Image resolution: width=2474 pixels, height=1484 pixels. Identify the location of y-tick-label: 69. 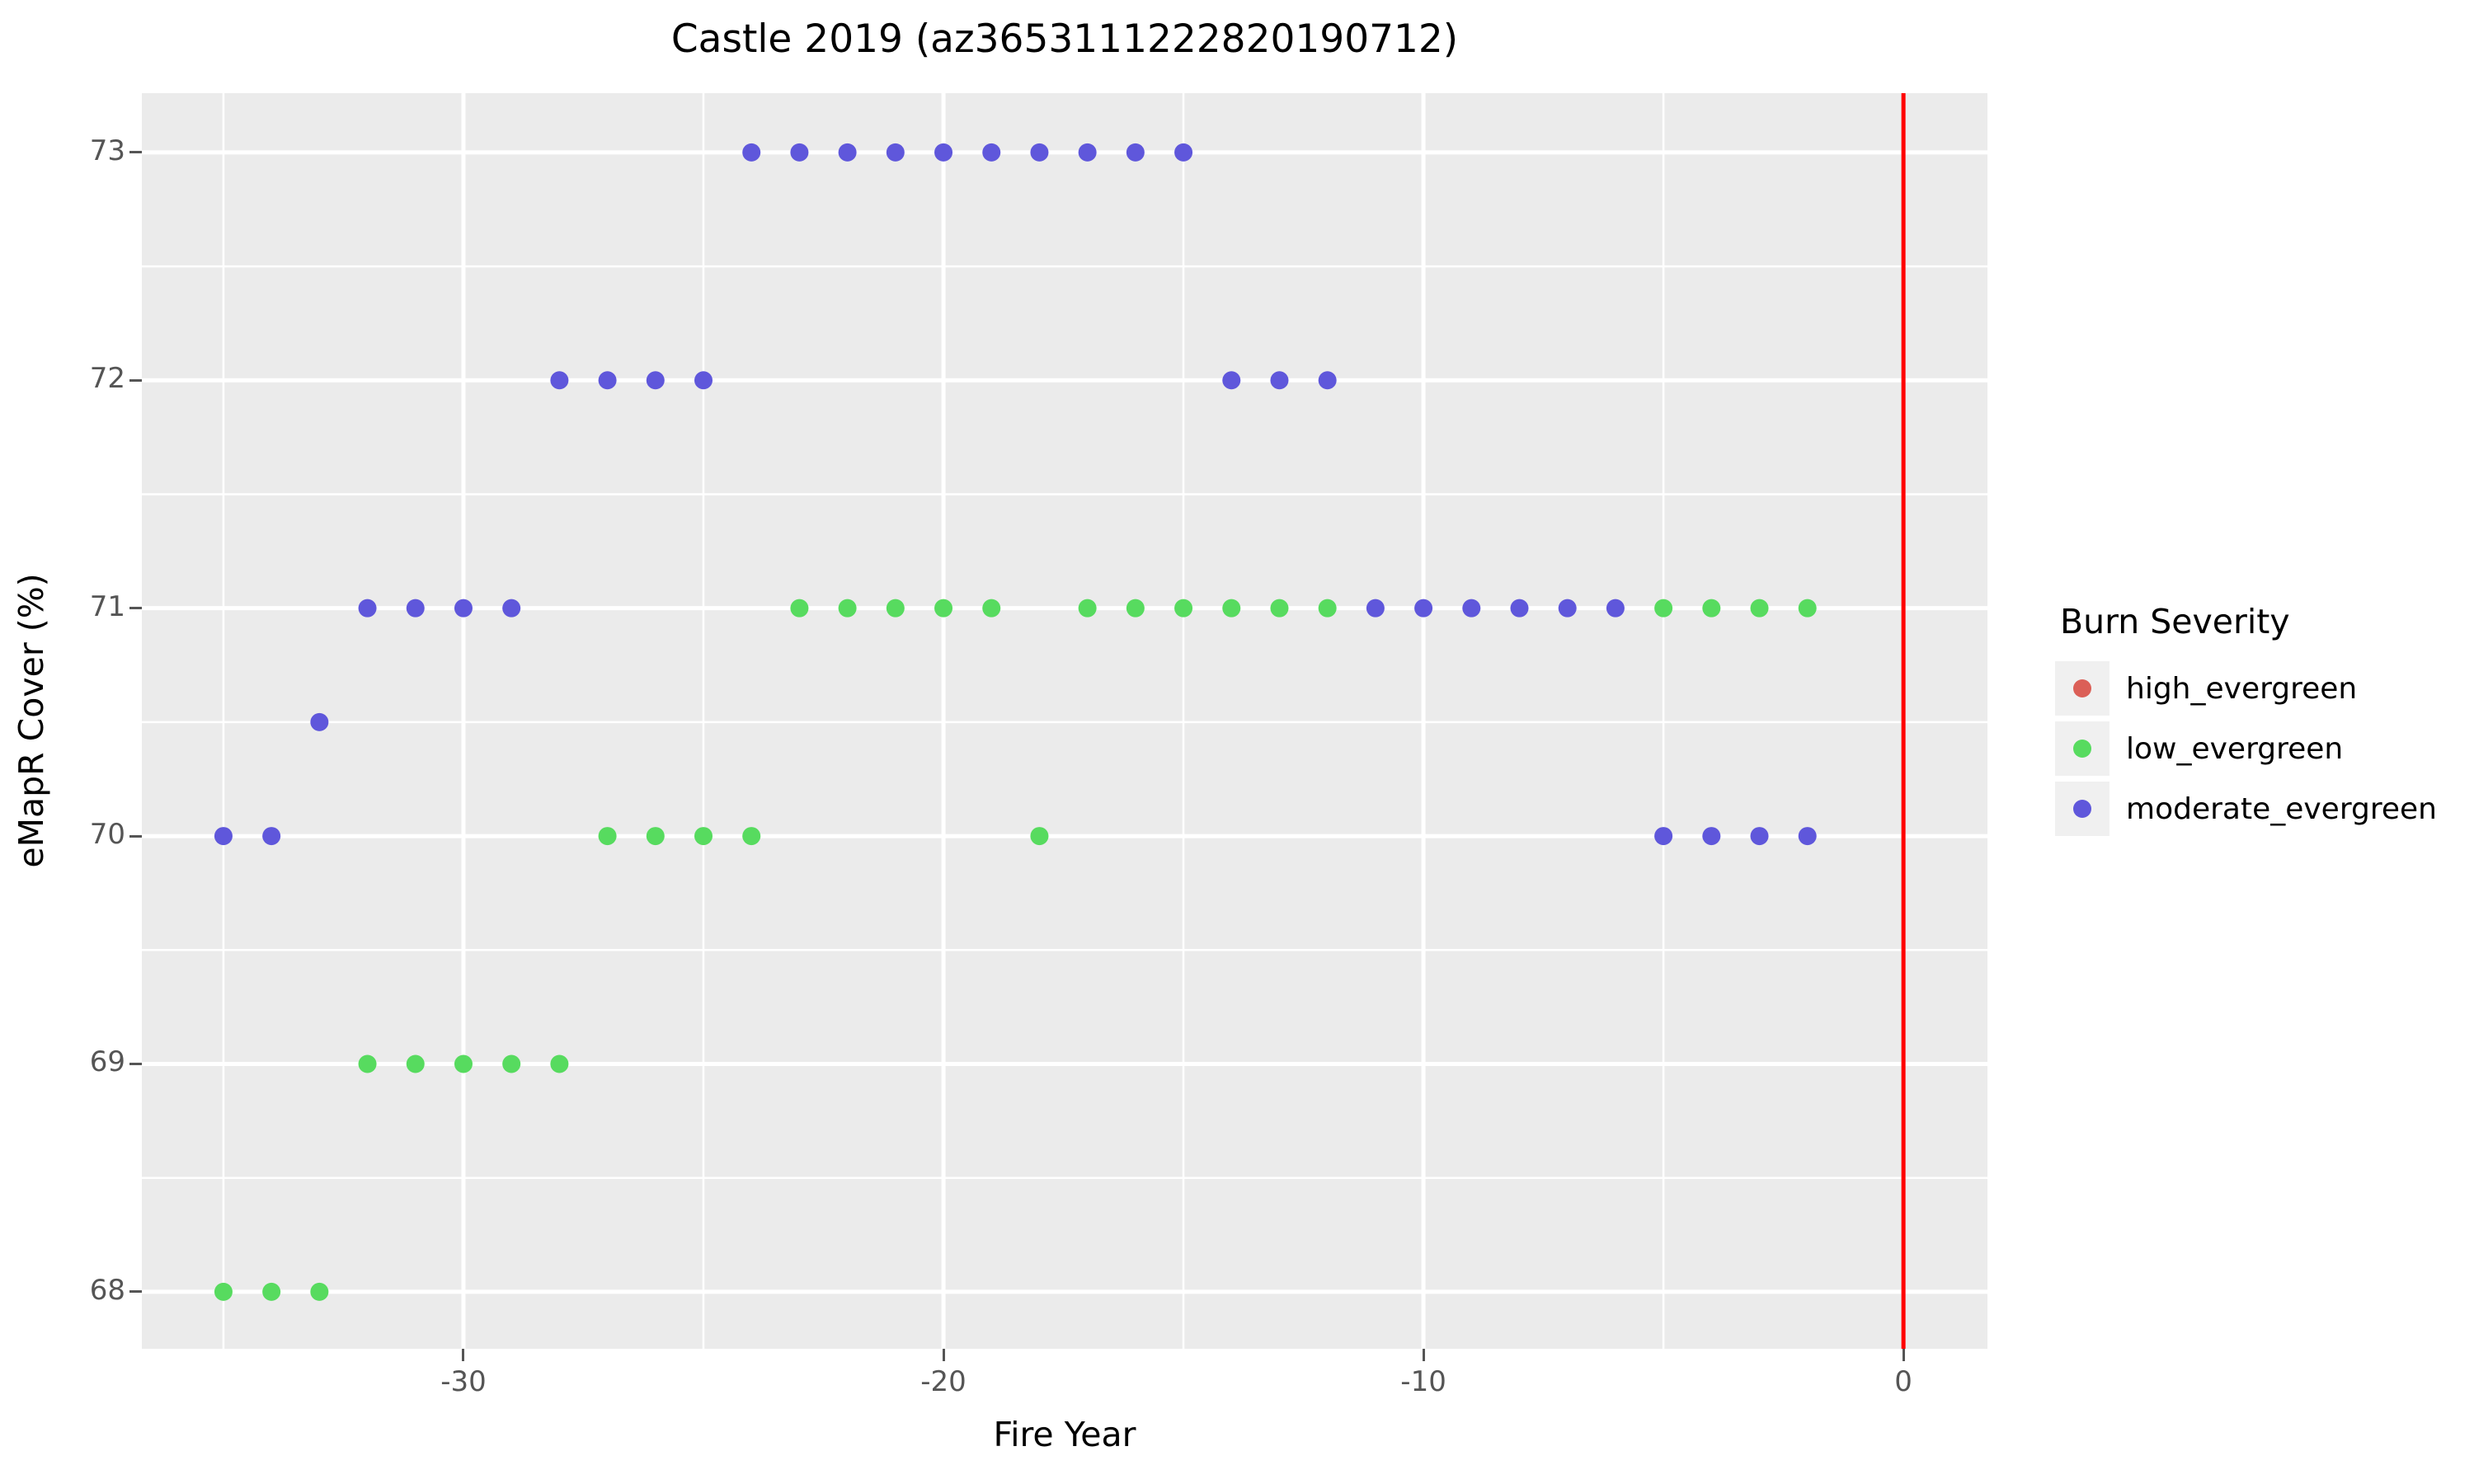
(107, 1062).